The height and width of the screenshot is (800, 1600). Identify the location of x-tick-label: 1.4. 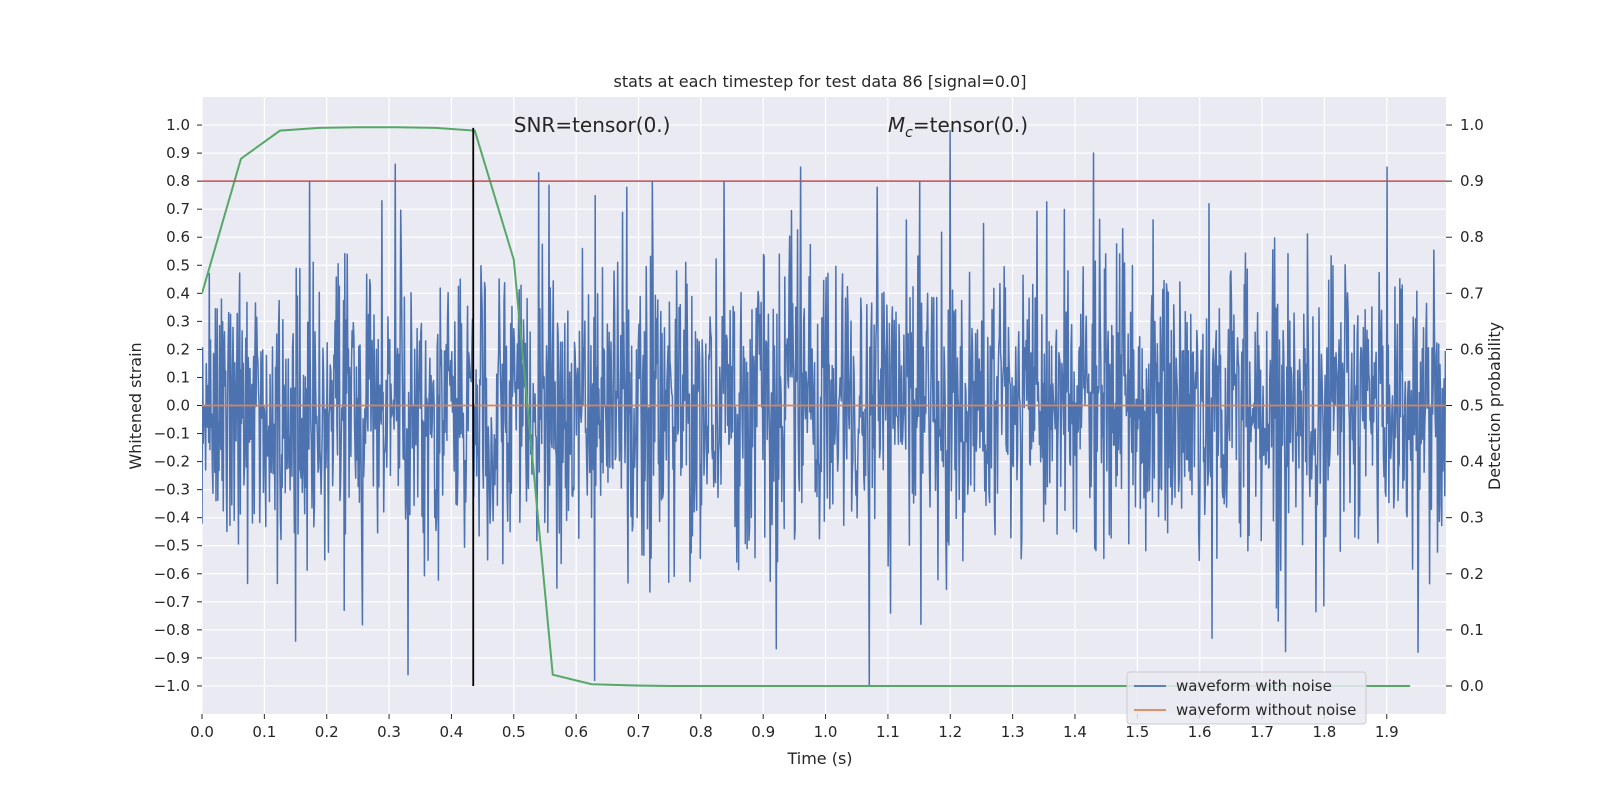
(1075, 732).